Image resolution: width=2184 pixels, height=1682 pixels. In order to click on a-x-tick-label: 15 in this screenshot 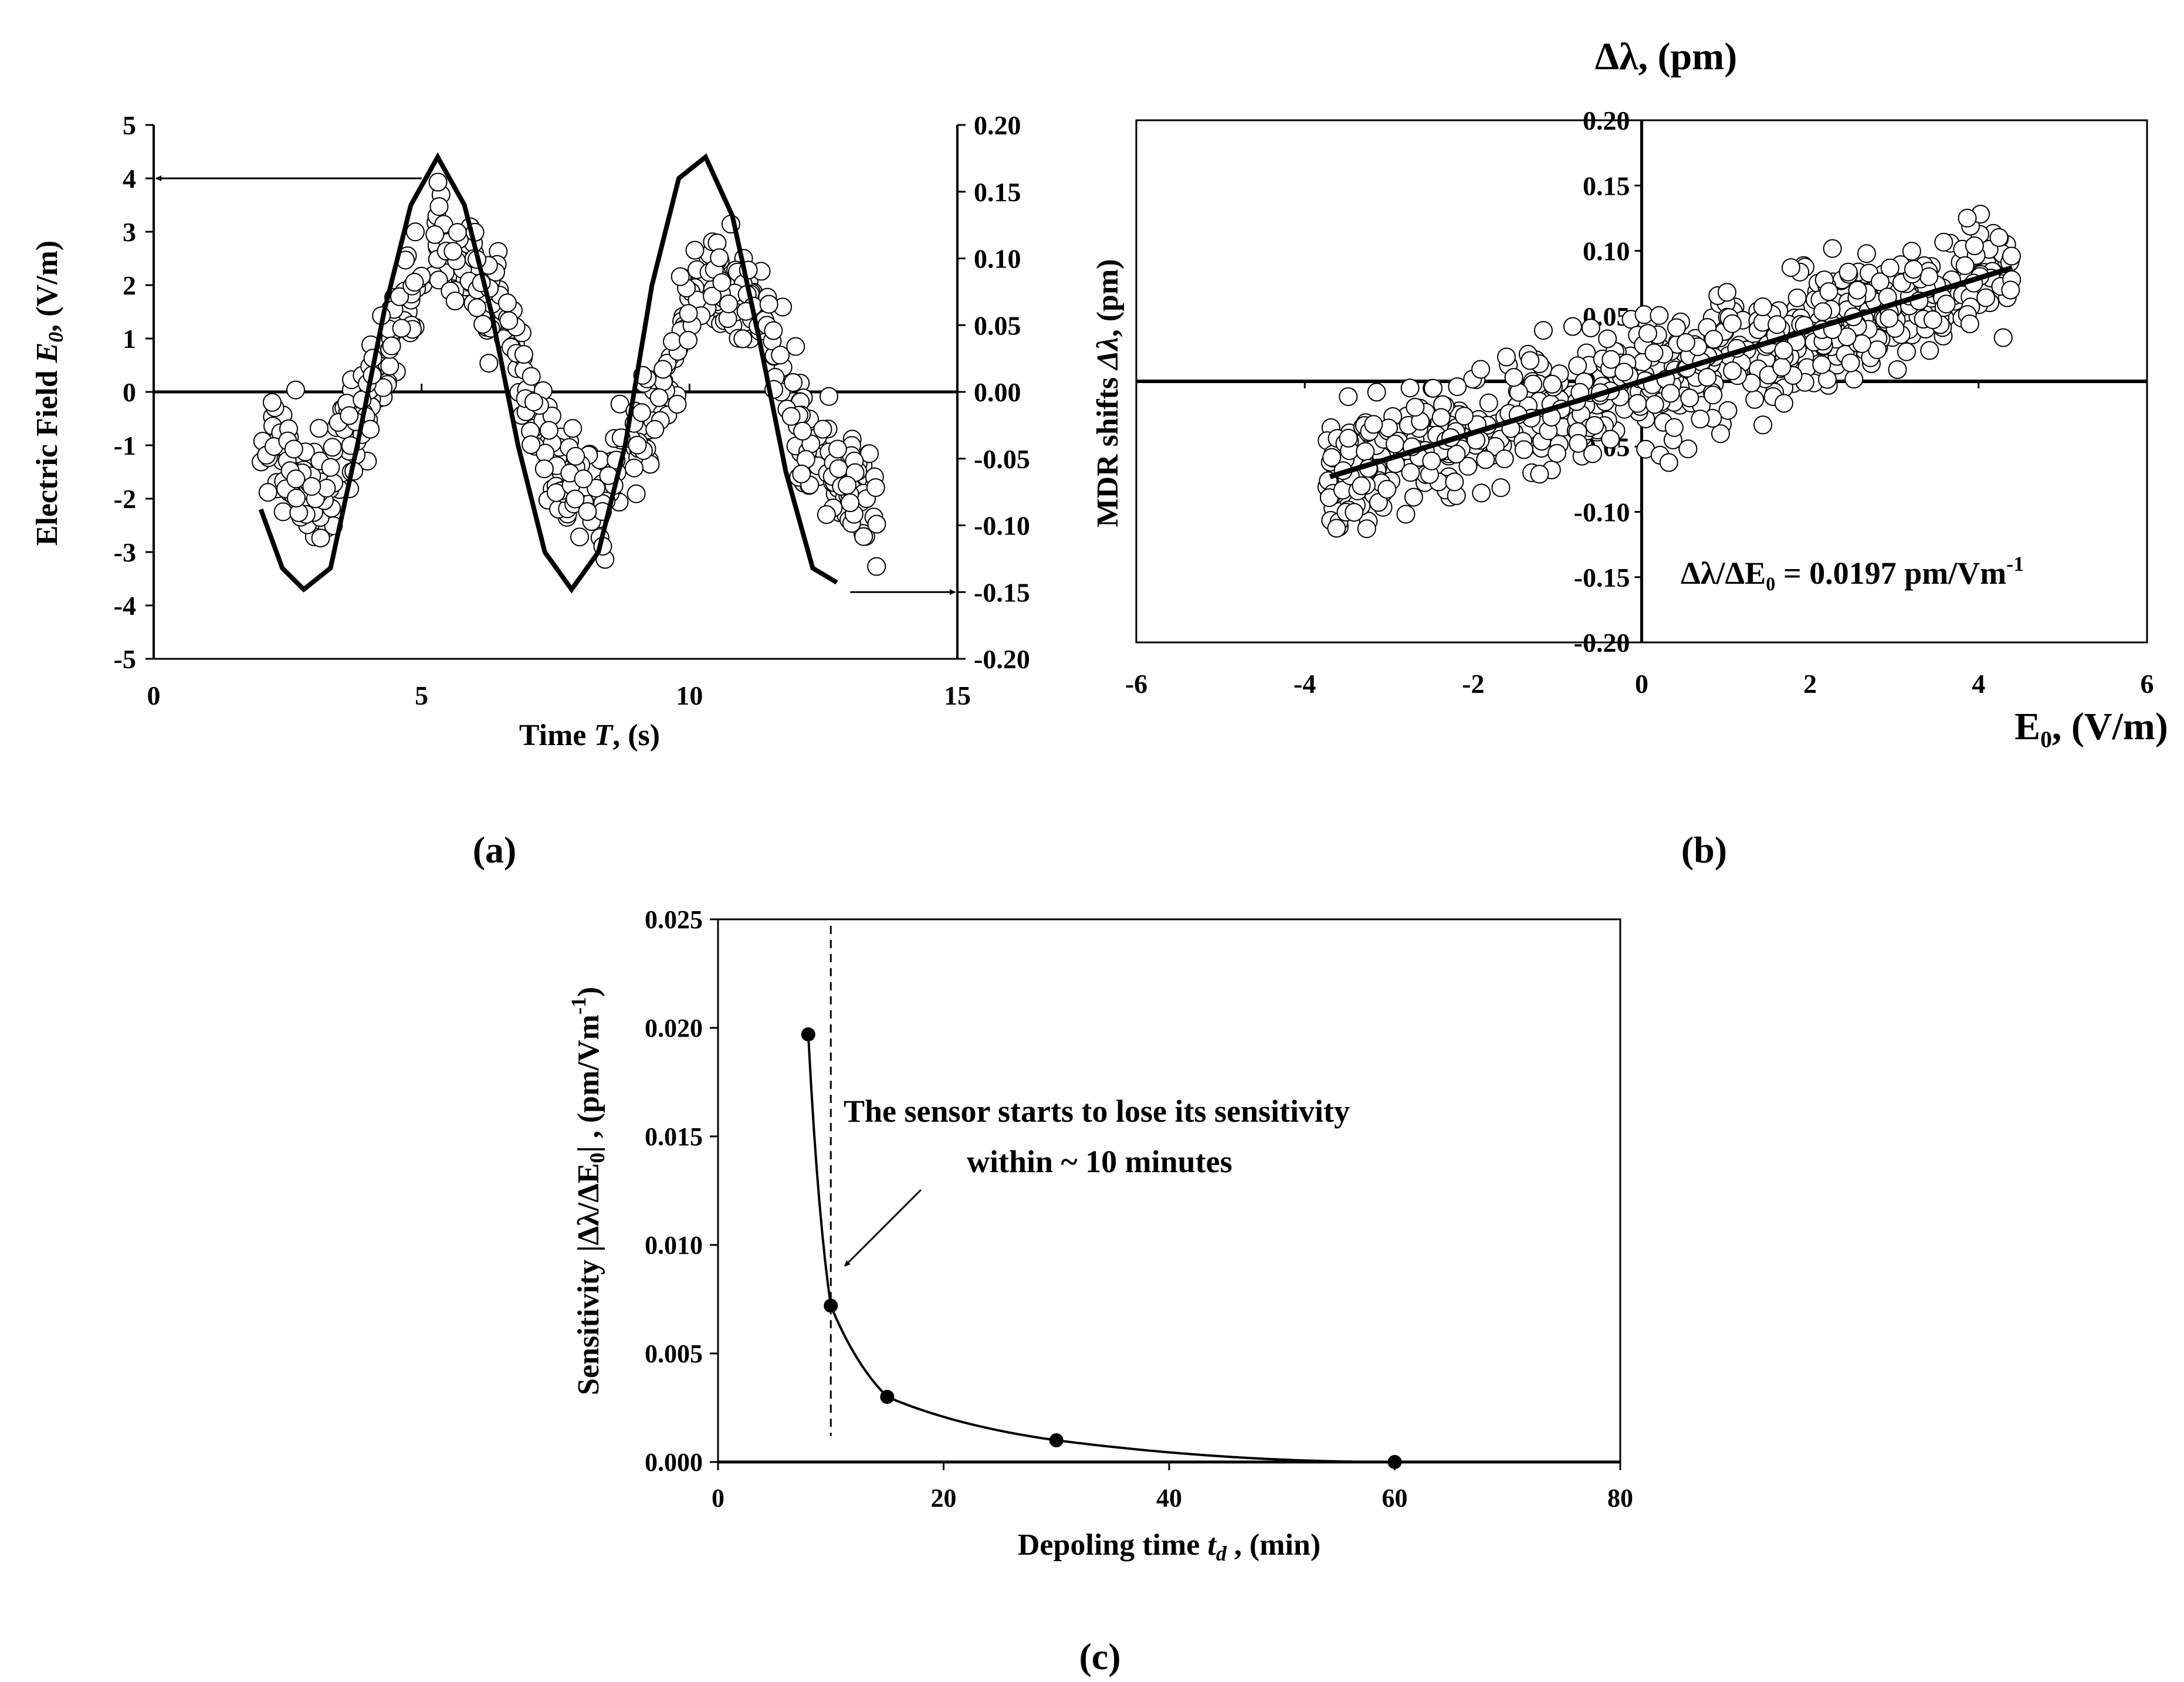, I will do `click(957, 696)`.